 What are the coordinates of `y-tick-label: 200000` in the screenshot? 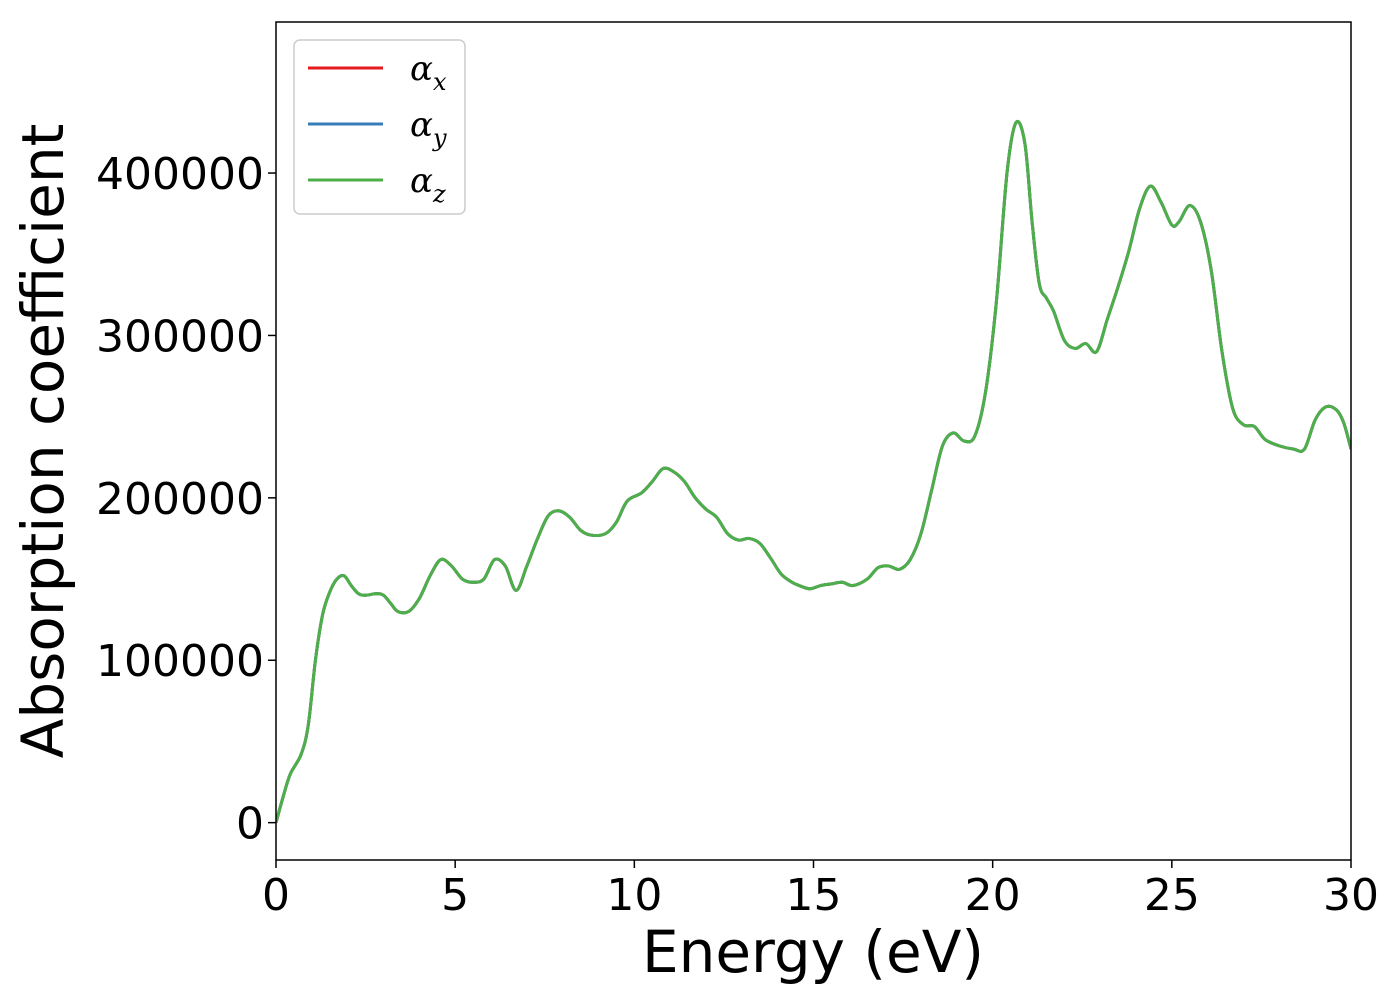 It's located at (180, 499).